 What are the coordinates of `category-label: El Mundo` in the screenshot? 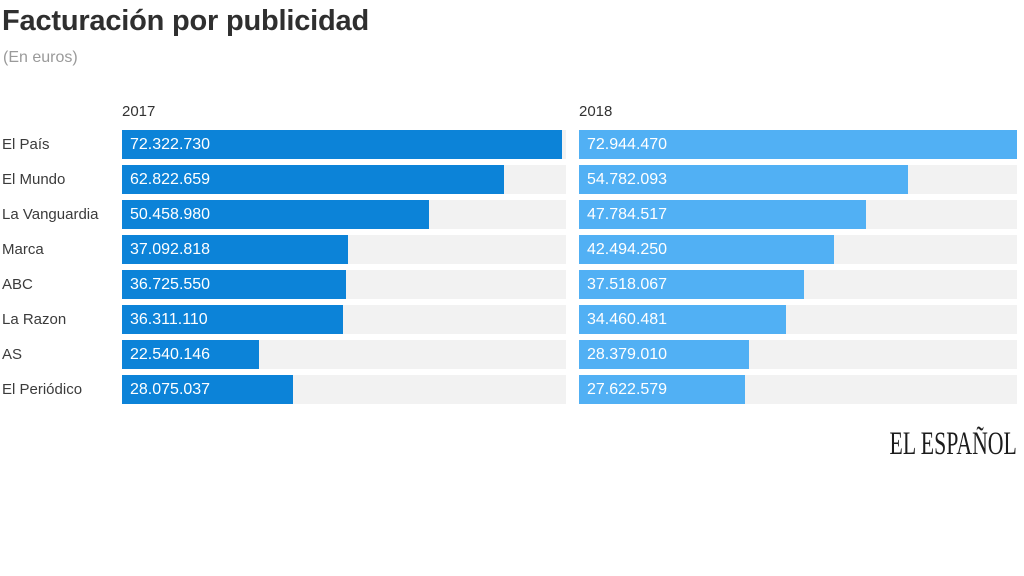 It's located at (34, 179).